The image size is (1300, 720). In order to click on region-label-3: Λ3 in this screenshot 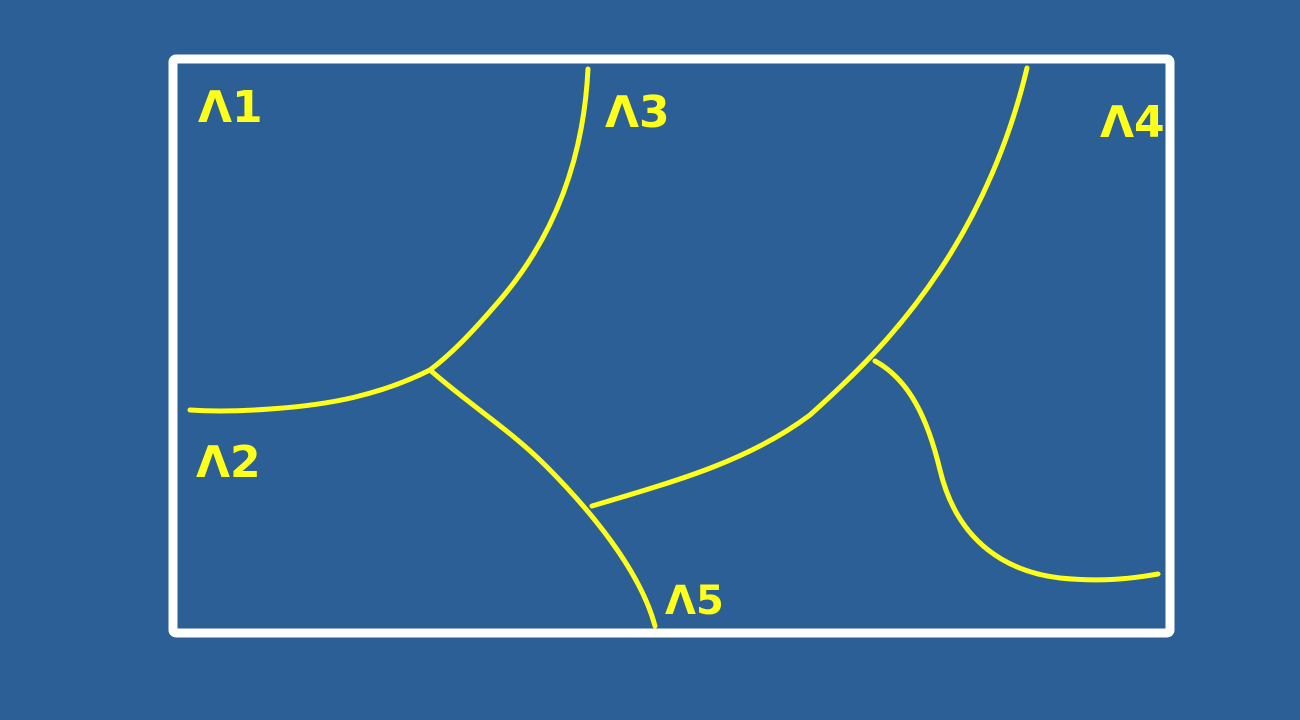, I will do `click(637, 112)`.